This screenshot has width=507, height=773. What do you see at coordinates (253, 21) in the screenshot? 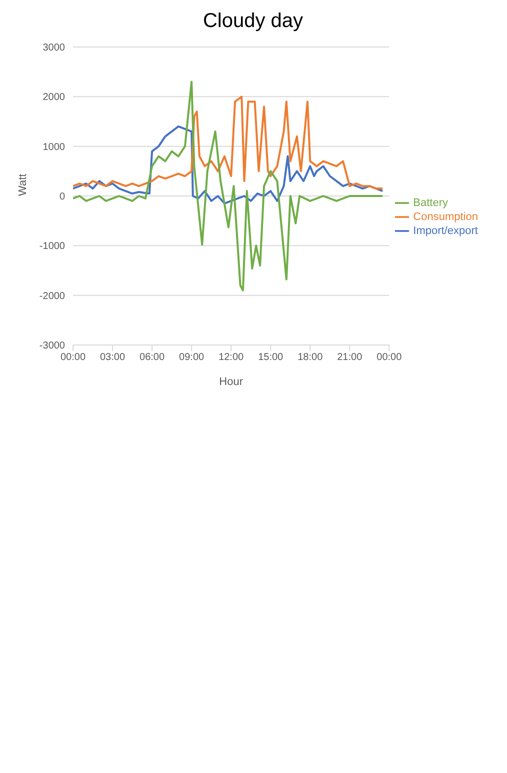
I see `chart-title: Cloudy day` at bounding box center [253, 21].